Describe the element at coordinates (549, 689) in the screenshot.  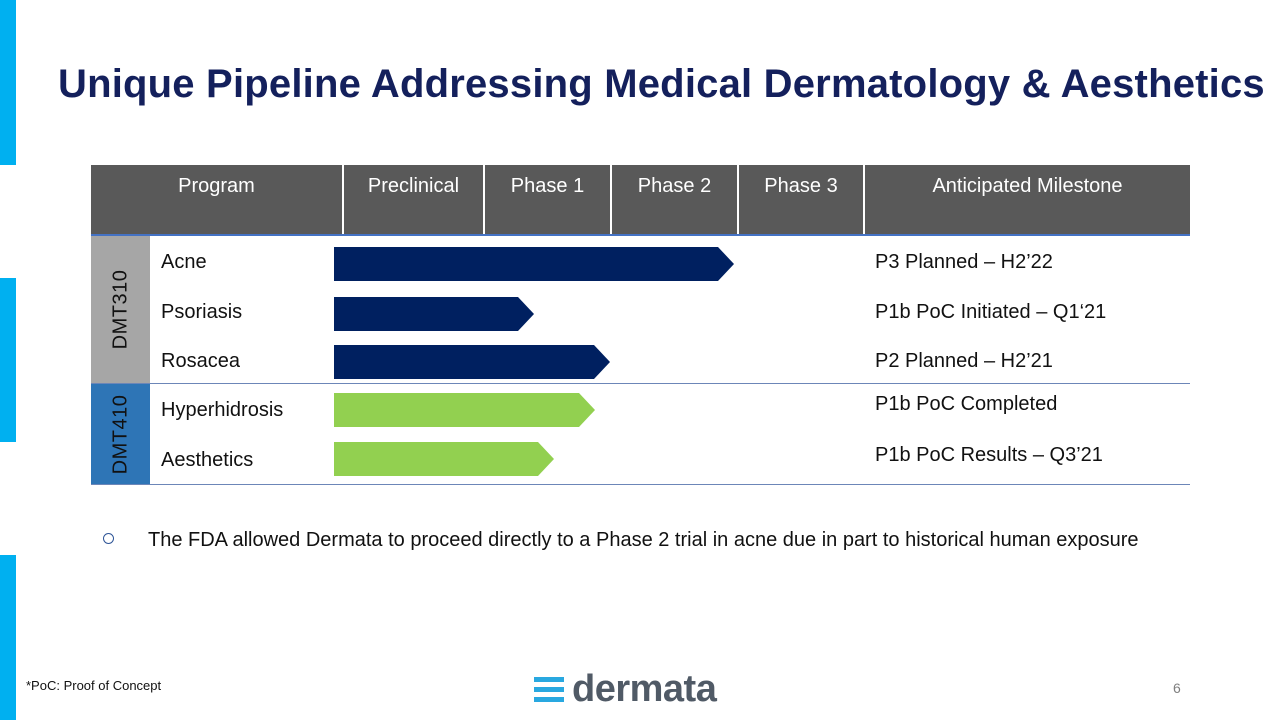
I see `logo-stripes-icon` at that location.